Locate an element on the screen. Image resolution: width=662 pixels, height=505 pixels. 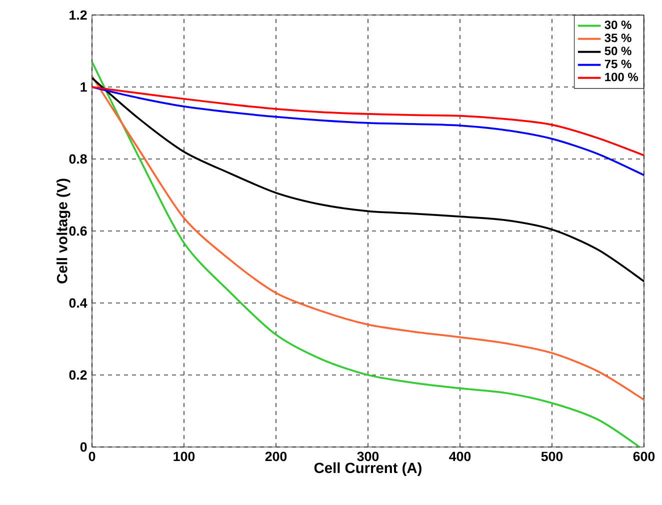
legend-label: 30 % is located at coordinates (618, 25).